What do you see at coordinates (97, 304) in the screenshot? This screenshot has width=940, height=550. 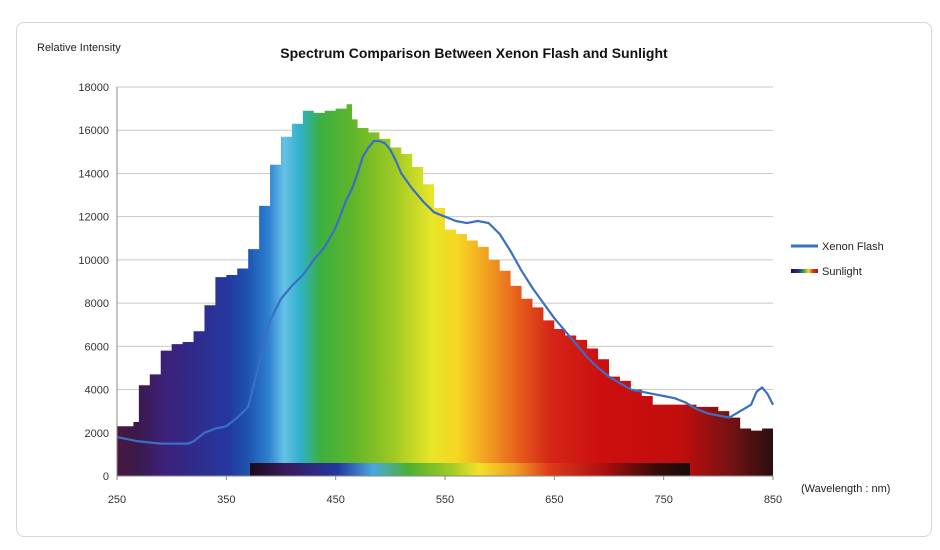 I see `y-tick-label: 8000` at bounding box center [97, 304].